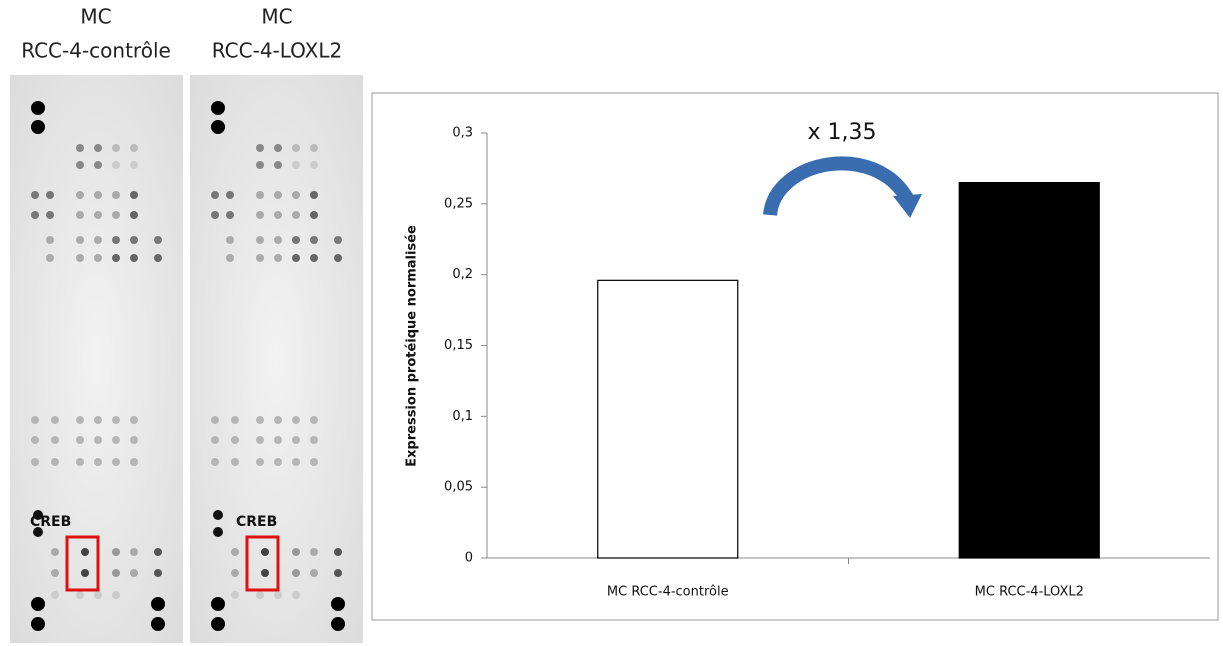 The image size is (1223, 646). I want to click on y-axis-label: Expression protéique normalisée, so click(412, 346).